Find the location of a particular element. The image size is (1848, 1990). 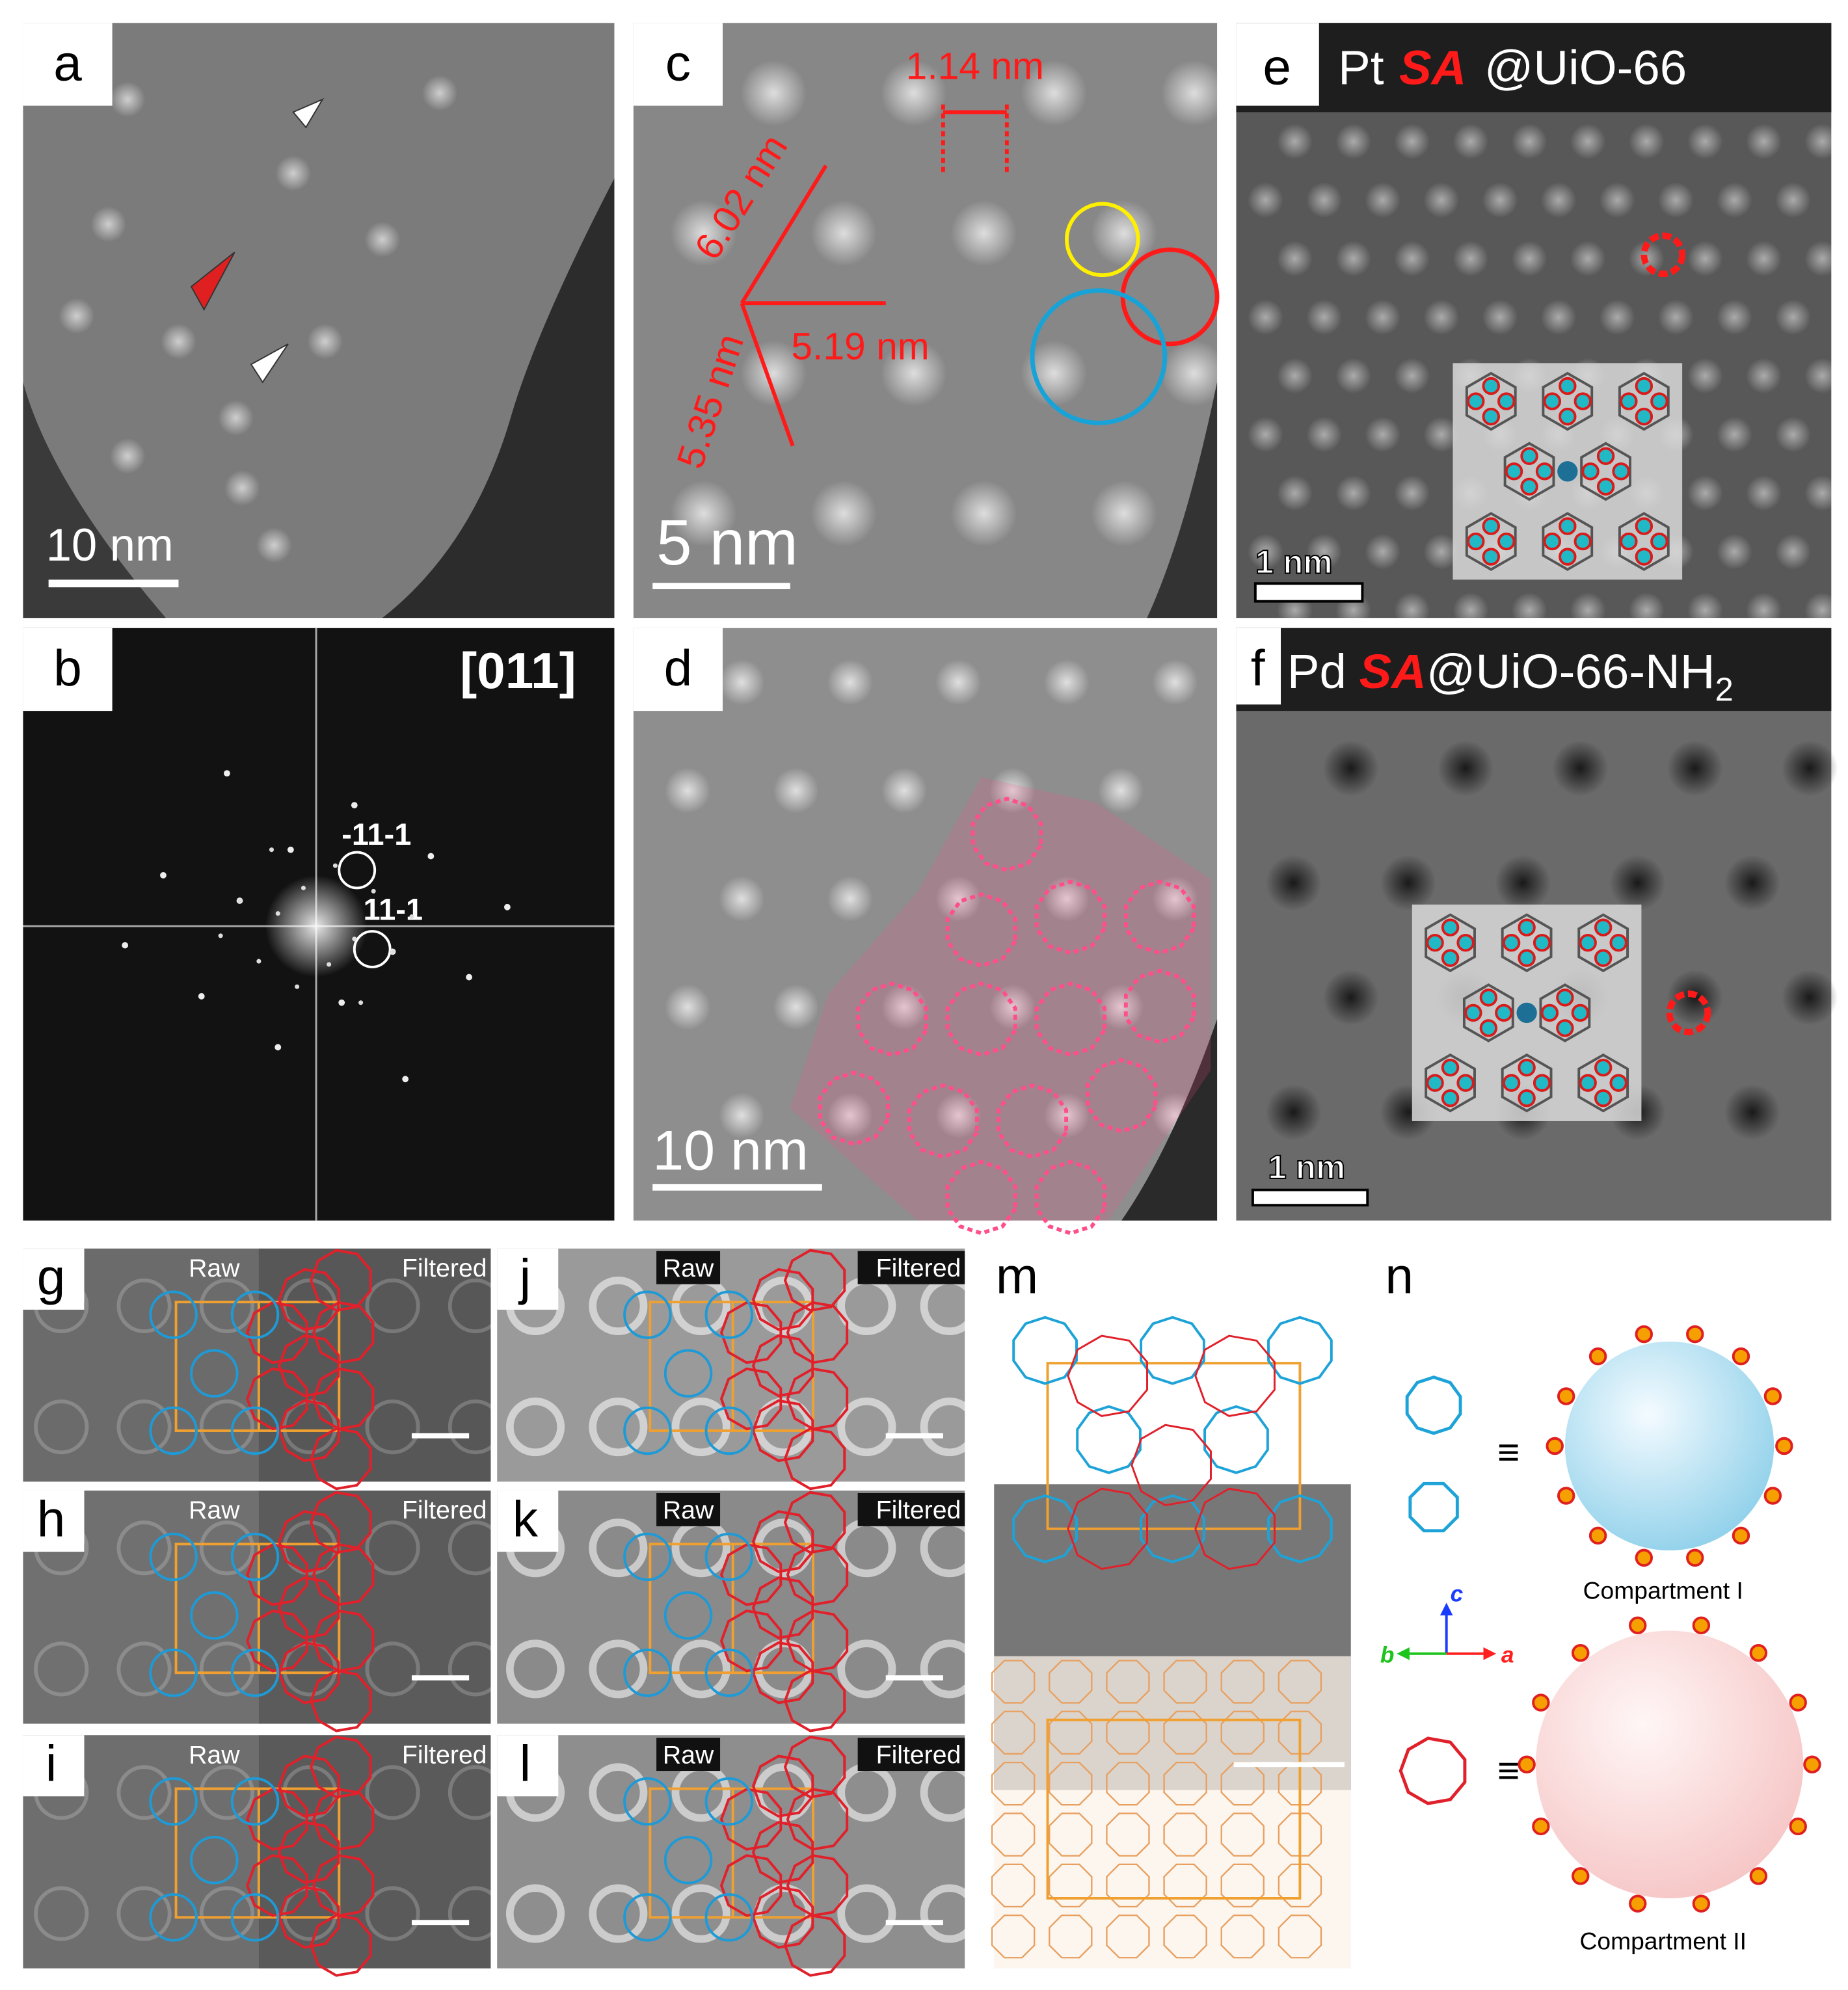

filtered-half is located at coordinates (375, 1852).